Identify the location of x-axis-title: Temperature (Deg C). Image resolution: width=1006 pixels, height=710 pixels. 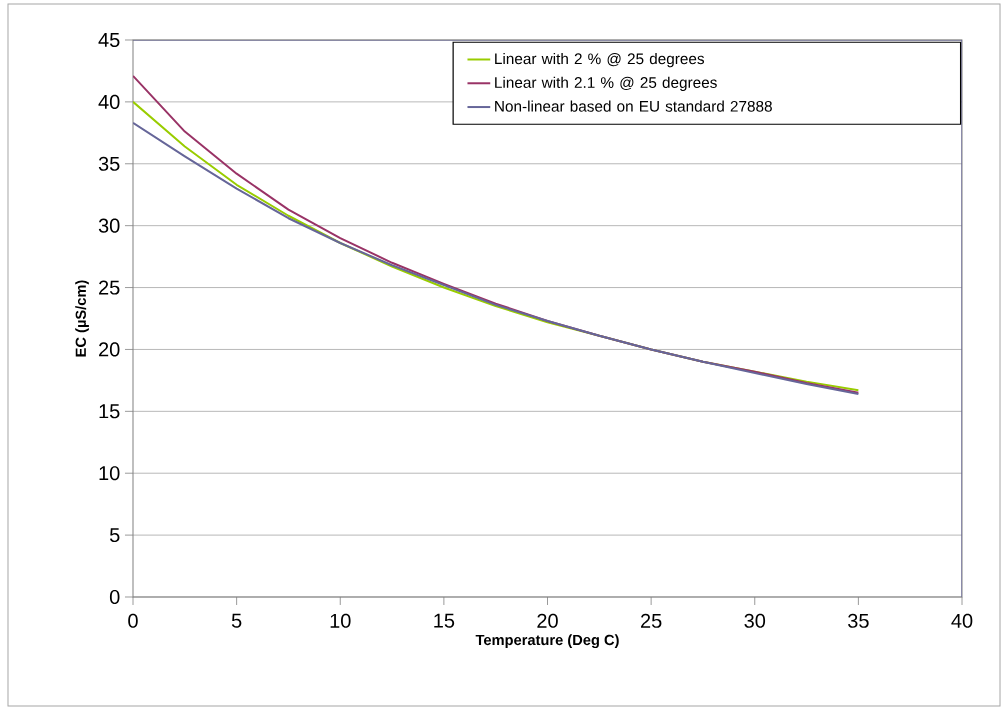
(547, 641).